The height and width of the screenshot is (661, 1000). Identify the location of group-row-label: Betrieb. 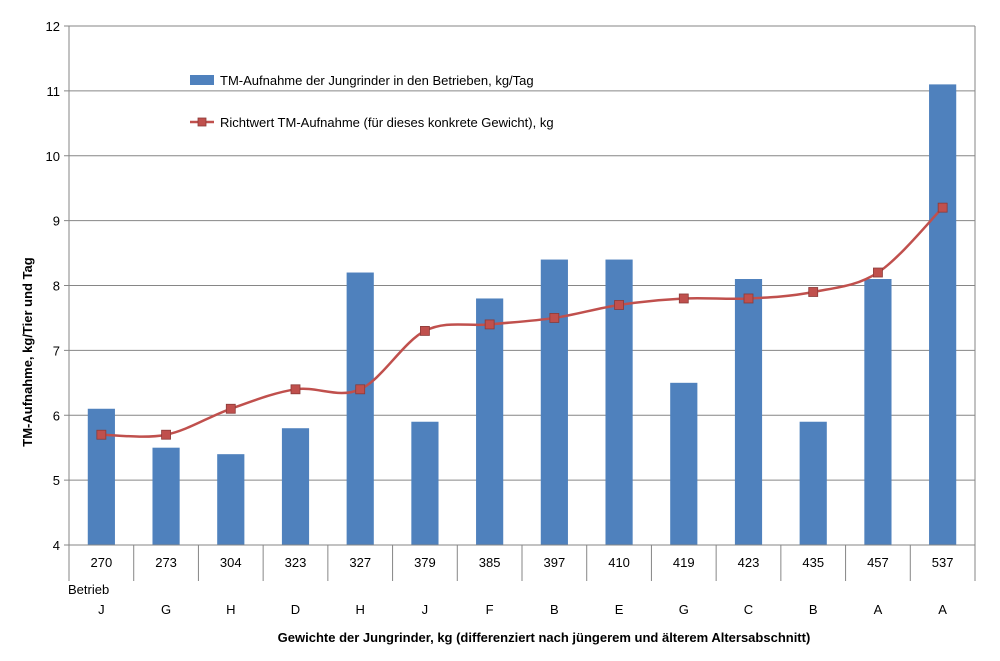
(88, 589).